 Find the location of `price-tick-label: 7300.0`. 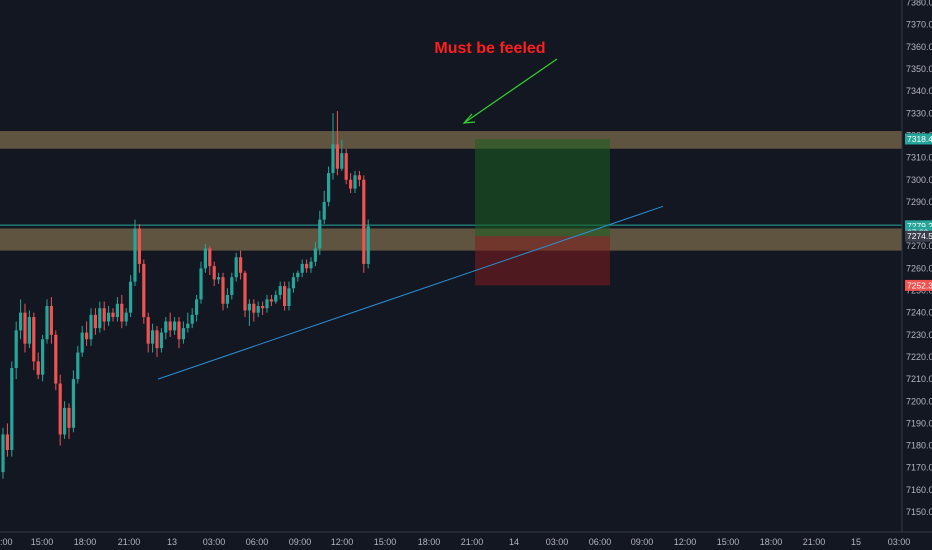

price-tick-label: 7300.0 is located at coordinates (919, 180).